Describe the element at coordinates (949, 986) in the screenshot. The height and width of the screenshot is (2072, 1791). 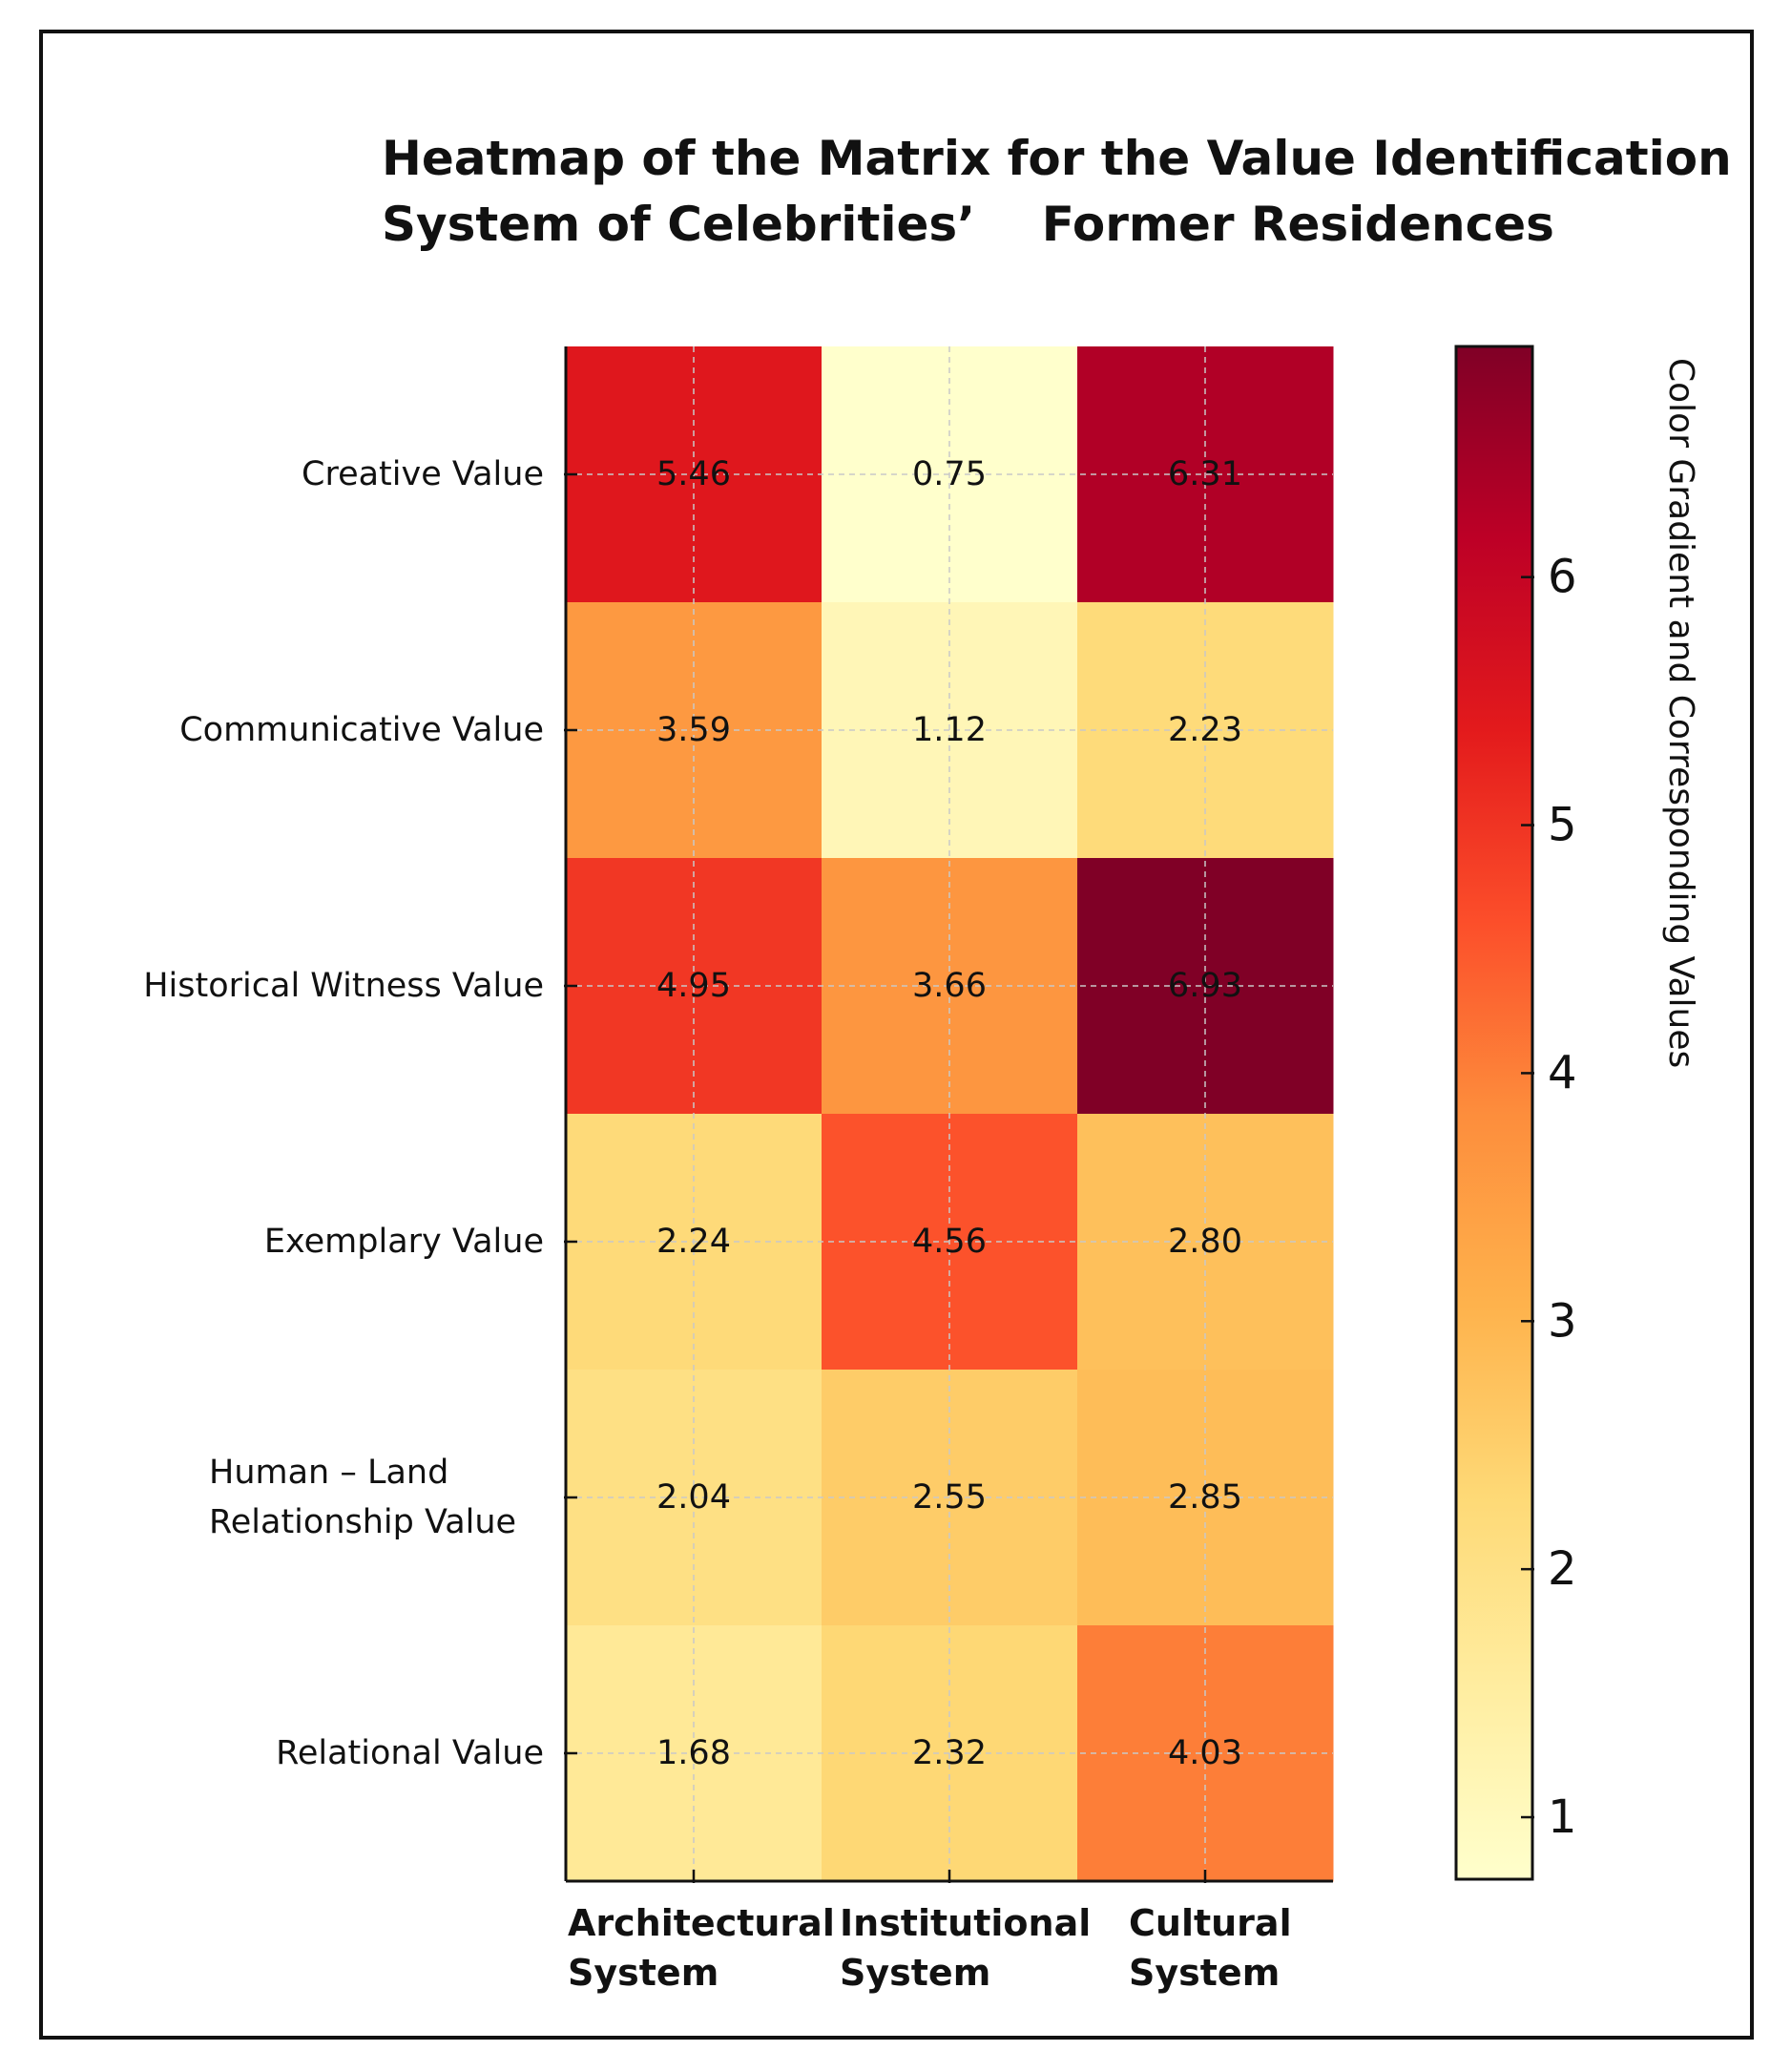
I see `cell-value-label: 3.66` at that location.